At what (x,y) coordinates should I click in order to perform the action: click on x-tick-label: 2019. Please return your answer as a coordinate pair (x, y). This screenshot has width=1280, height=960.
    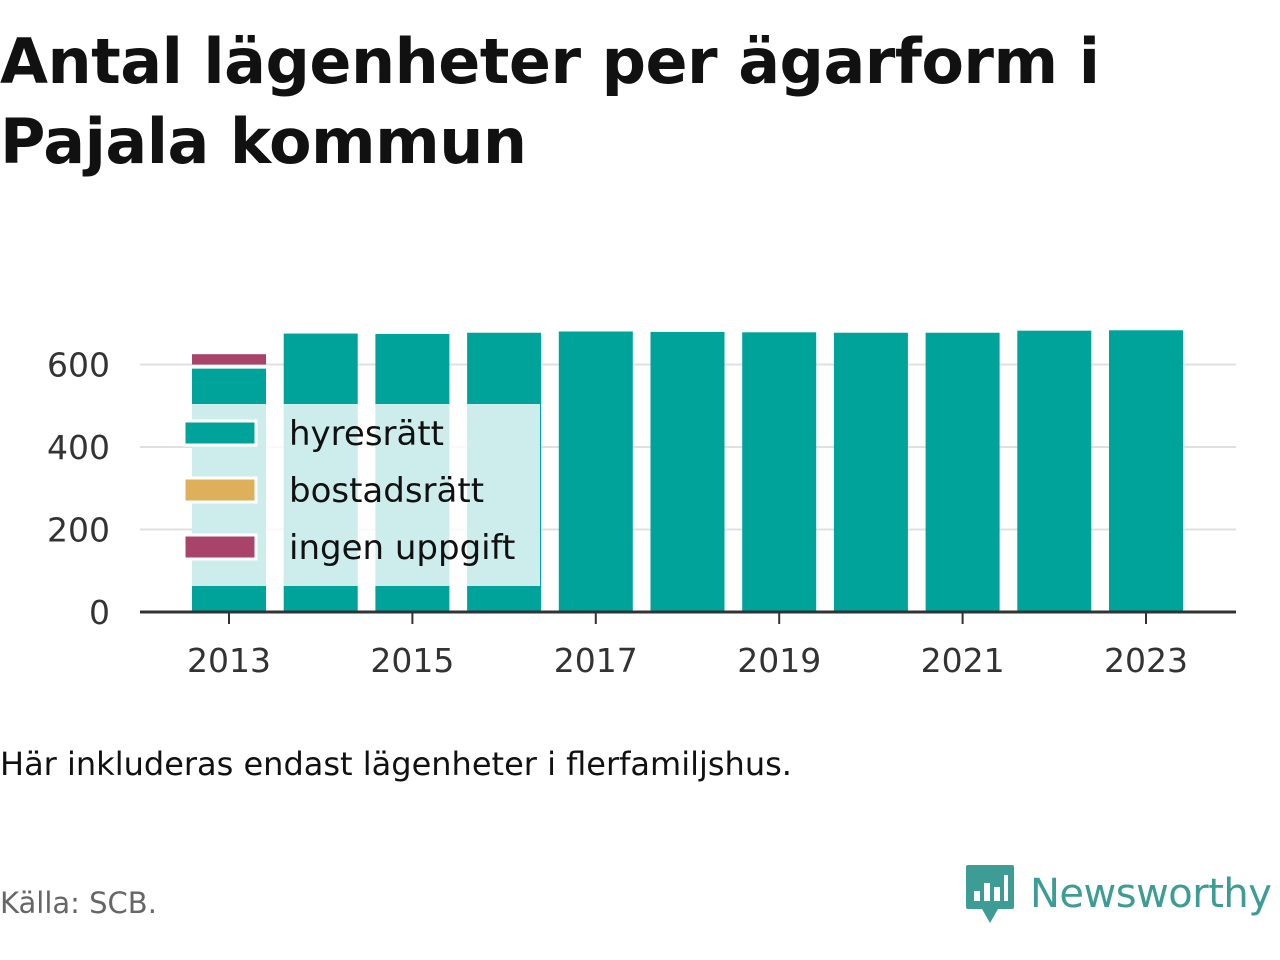
    Looking at the image, I should click on (779, 660).